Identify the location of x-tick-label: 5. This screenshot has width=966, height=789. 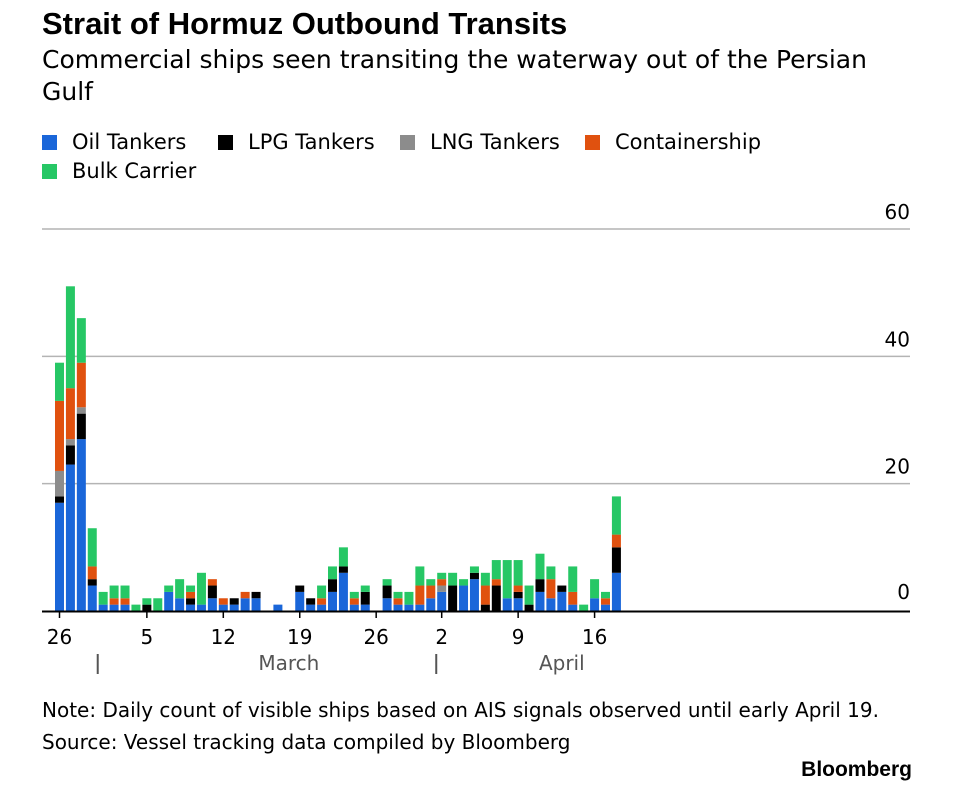
(146, 637).